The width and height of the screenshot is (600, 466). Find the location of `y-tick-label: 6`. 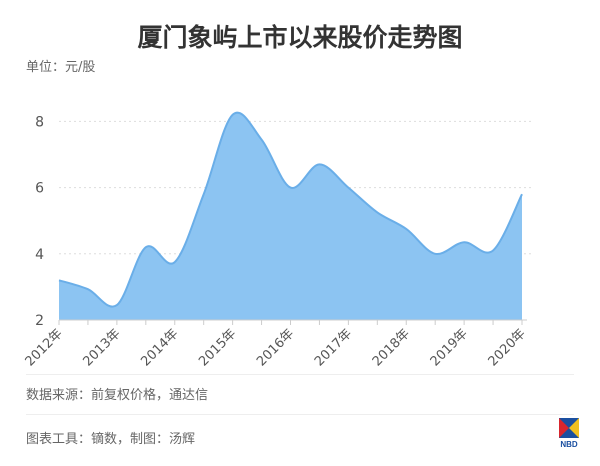

y-tick-label: 6 is located at coordinates (39, 189).